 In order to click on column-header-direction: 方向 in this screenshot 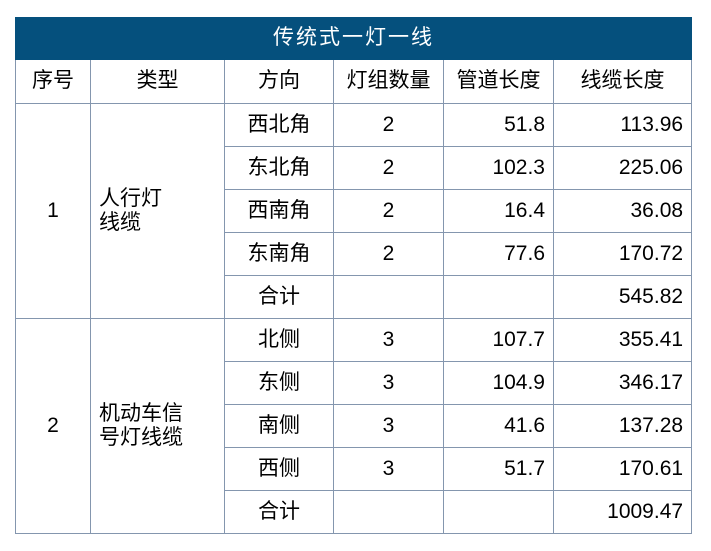, I will do `click(279, 81)`.